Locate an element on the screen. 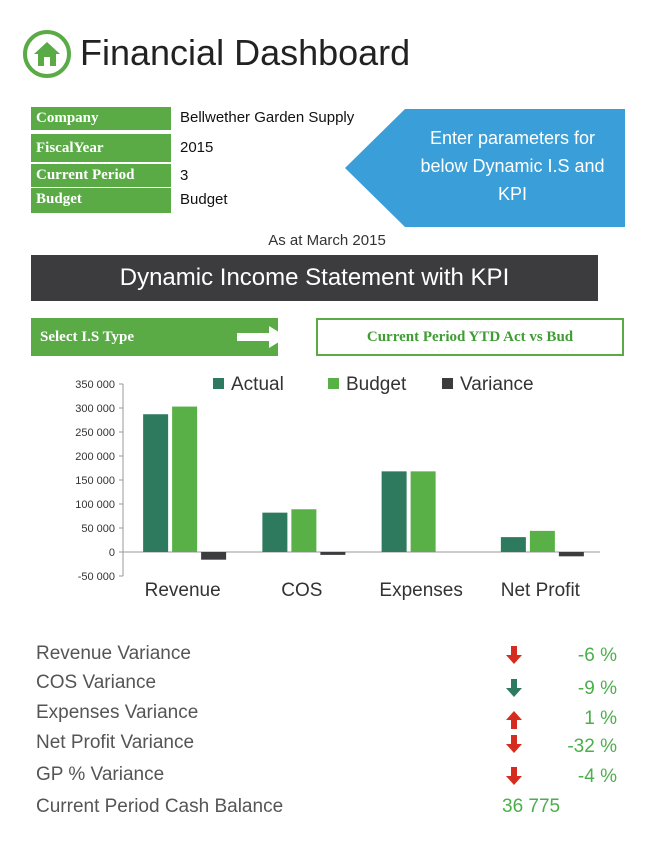  kpi-value: -4 % is located at coordinates (597, 776).